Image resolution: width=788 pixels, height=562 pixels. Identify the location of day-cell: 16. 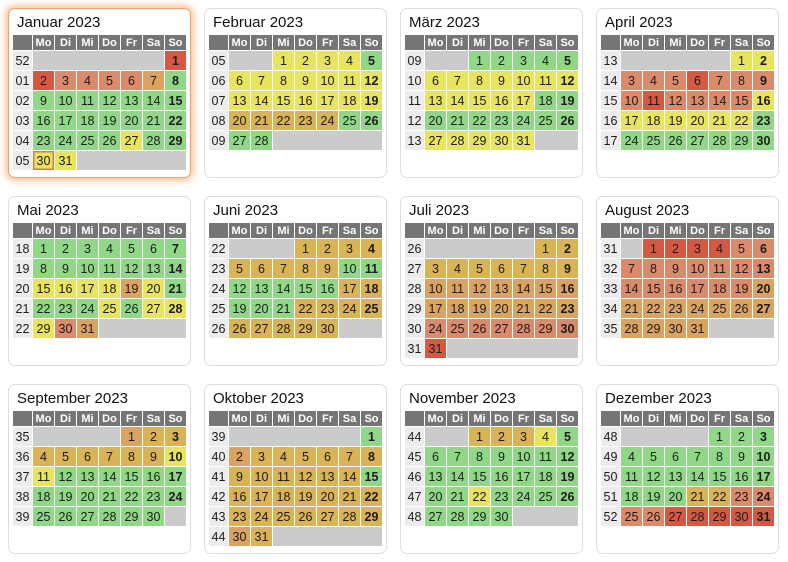
(65, 288).